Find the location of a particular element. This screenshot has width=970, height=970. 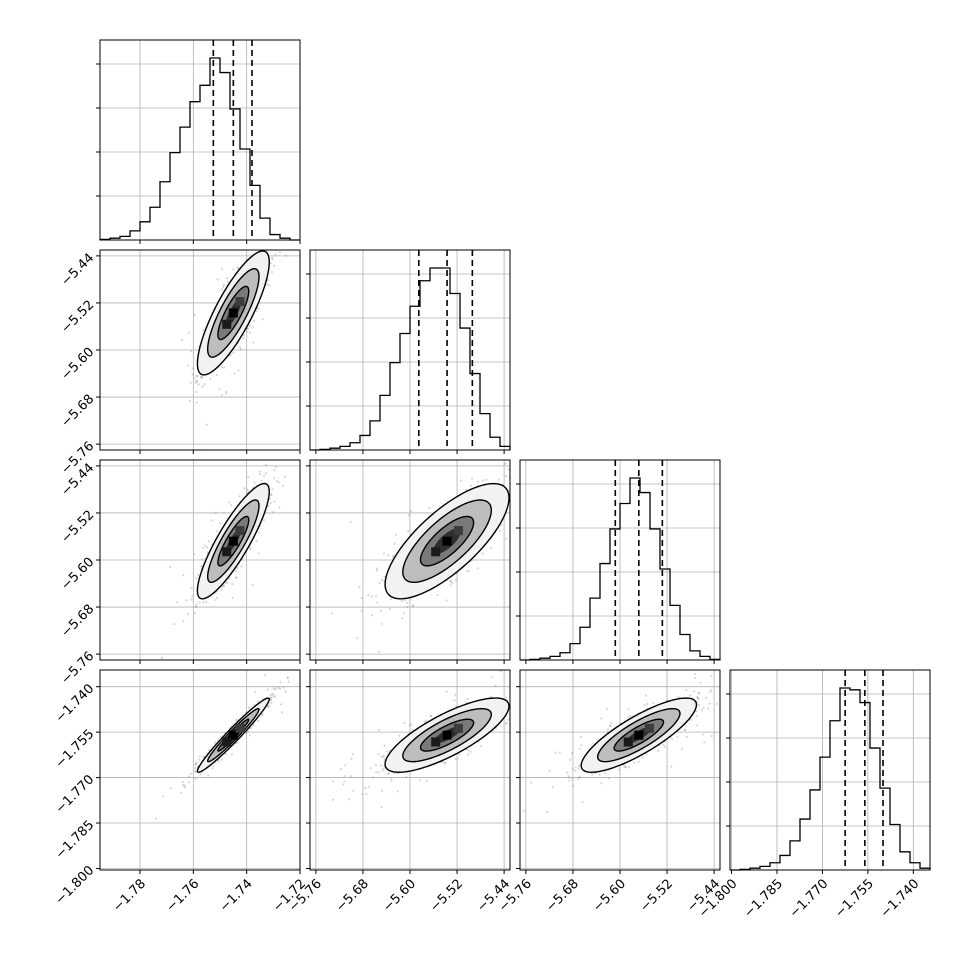

x-tick-label: −1.755 is located at coordinates (854, 898).